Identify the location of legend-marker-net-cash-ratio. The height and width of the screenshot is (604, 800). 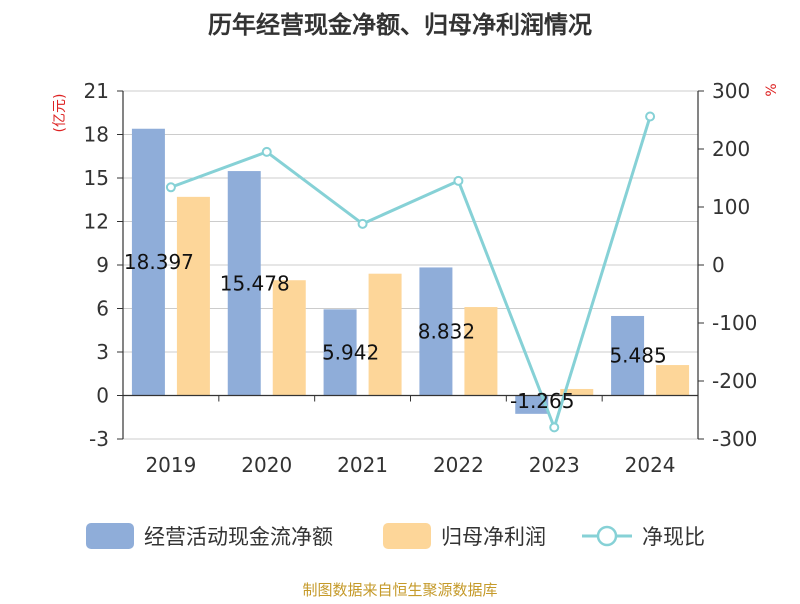
(607, 536).